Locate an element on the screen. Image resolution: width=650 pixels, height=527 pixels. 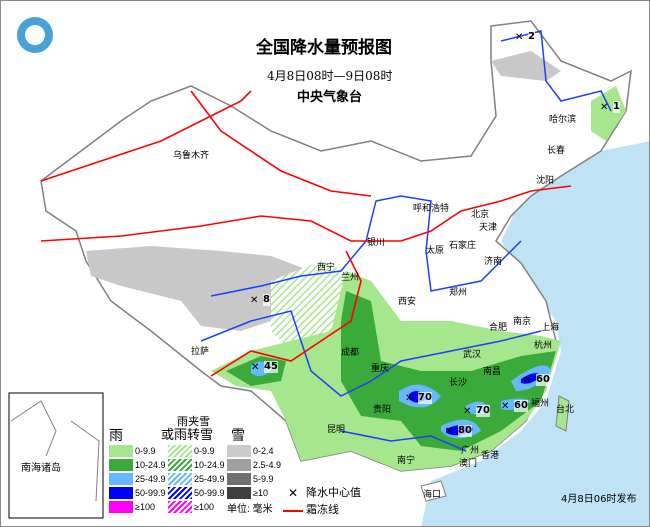
issued-time: 4月8日06时发布 is located at coordinates (599, 499).